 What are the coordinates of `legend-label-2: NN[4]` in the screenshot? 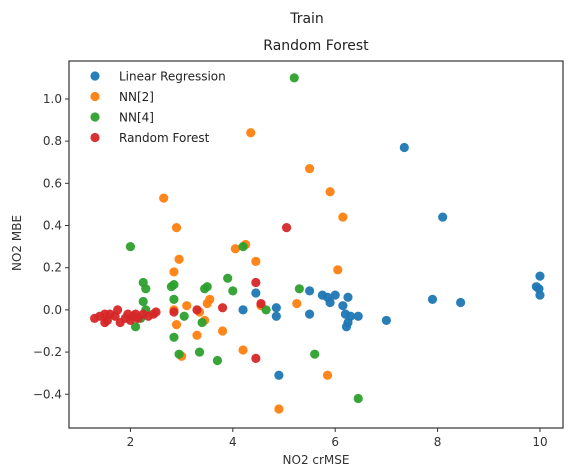 It's located at (136, 118).